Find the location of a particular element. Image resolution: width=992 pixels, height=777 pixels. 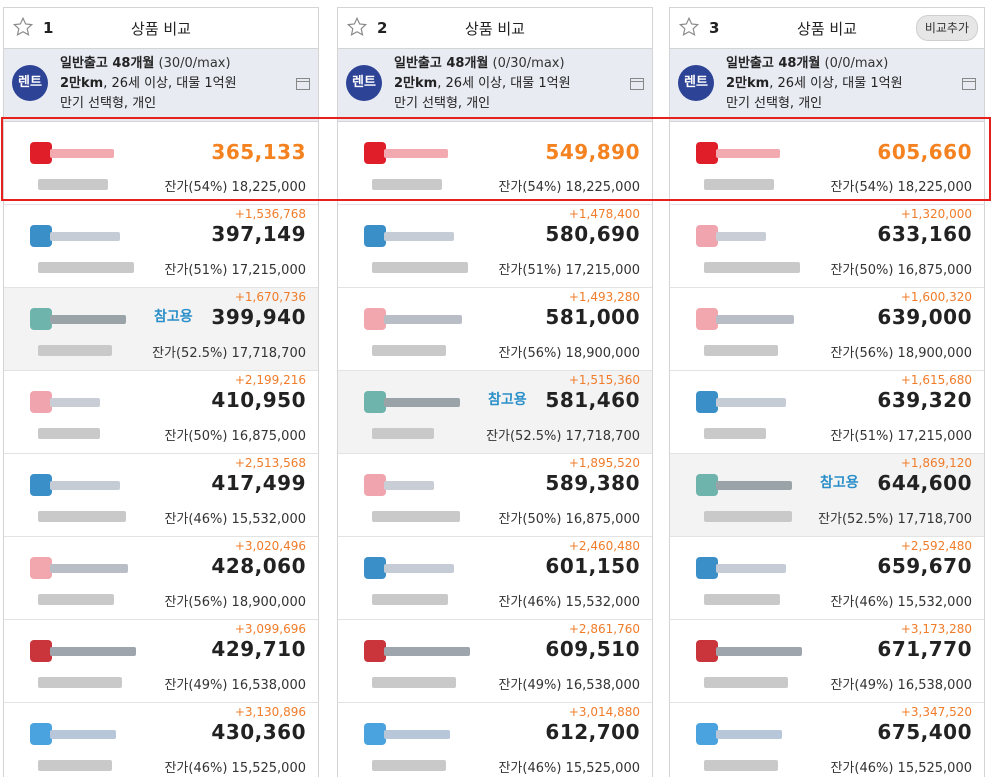

monthly-price: 397,149 is located at coordinates (258, 234).